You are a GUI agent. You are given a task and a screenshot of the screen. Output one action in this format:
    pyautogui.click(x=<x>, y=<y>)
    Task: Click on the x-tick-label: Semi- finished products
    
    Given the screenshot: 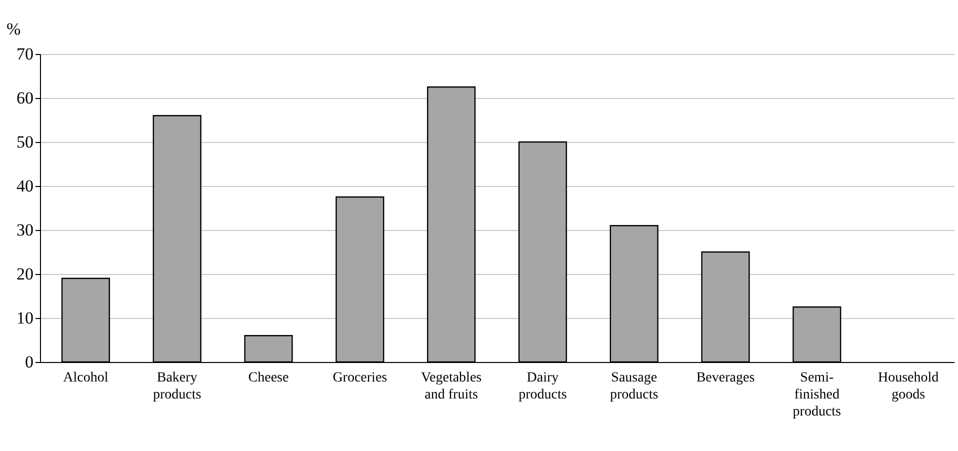 What is the action you would take?
    pyautogui.click(x=817, y=395)
    